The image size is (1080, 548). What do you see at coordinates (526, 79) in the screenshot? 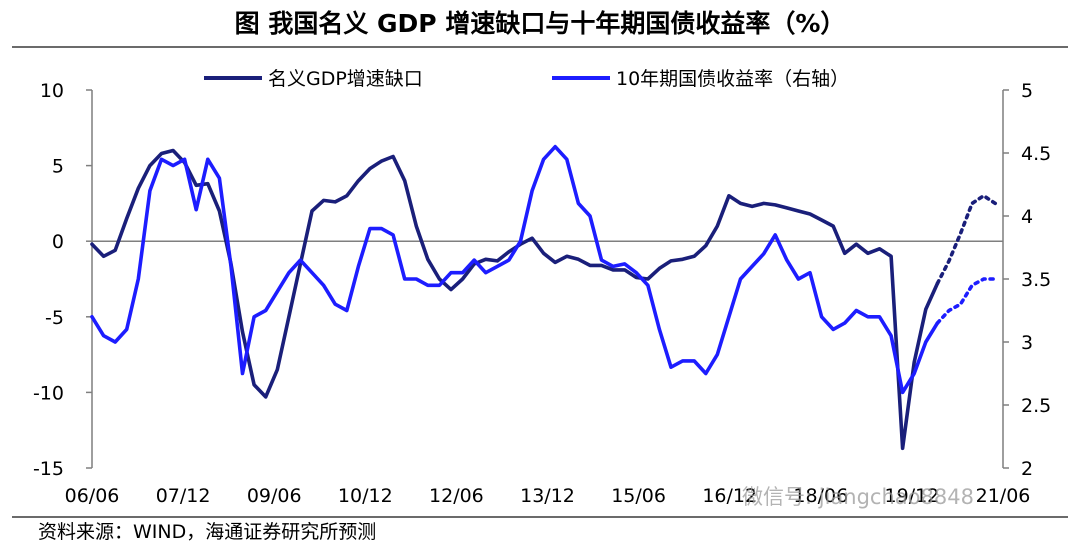
I see `legend: 名义GDP增速缺口 10年期国债收益率（右轴）` at bounding box center [526, 79].